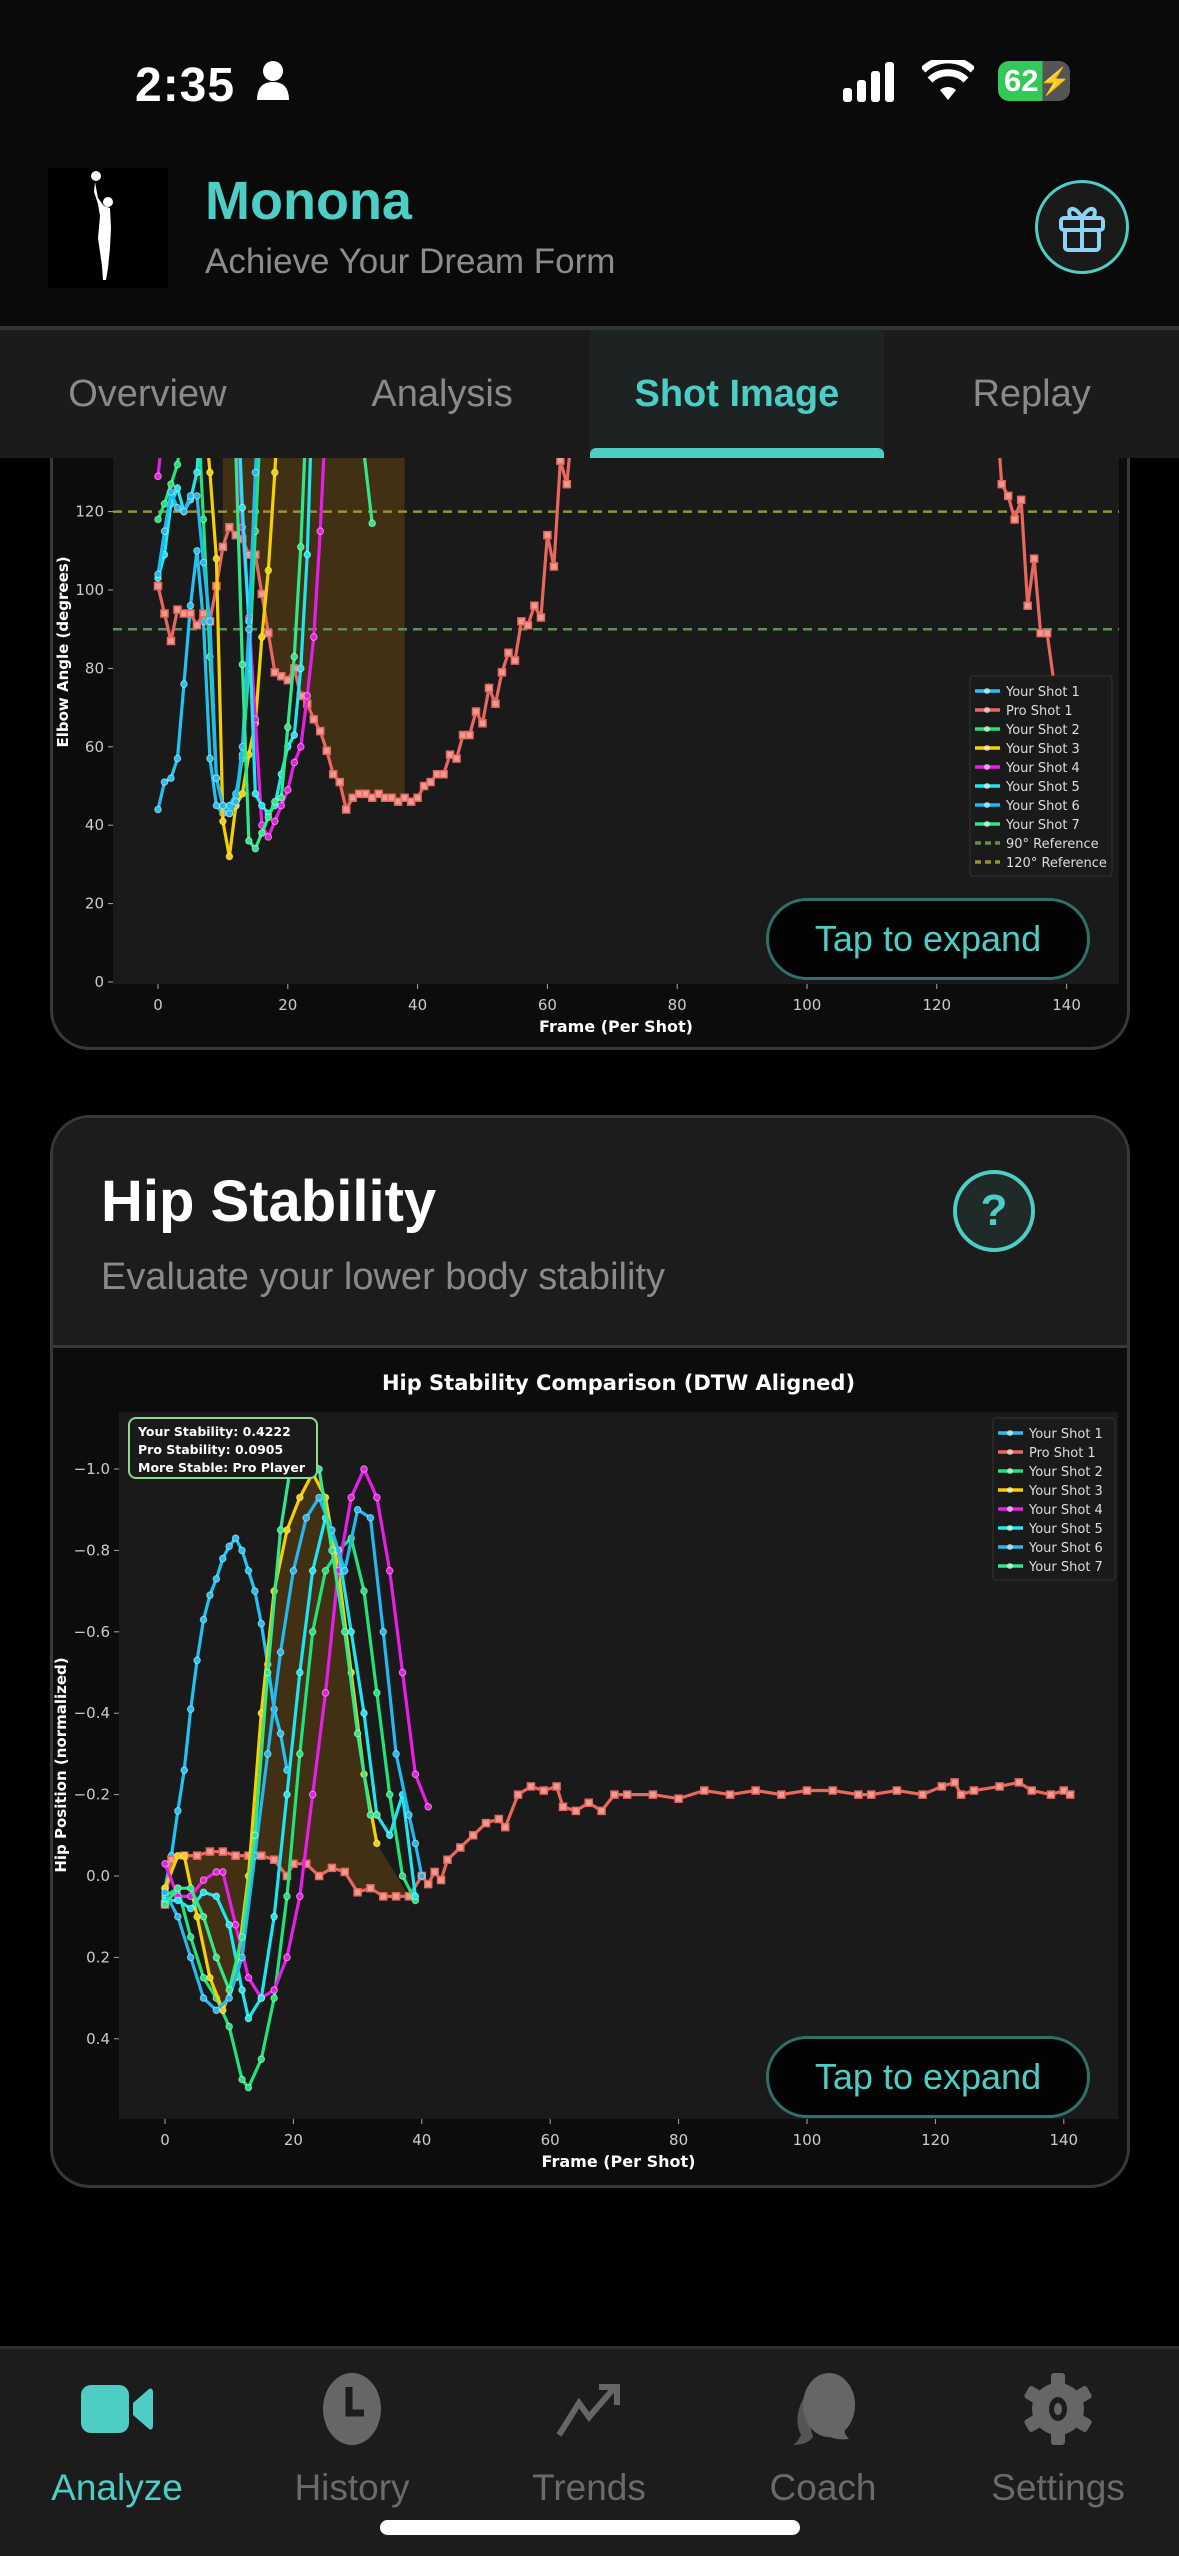 The height and width of the screenshot is (2556, 1179). Describe the element at coordinates (410, 261) in the screenshot. I see `app-subtitle: Achieve Your Dream Form` at that location.